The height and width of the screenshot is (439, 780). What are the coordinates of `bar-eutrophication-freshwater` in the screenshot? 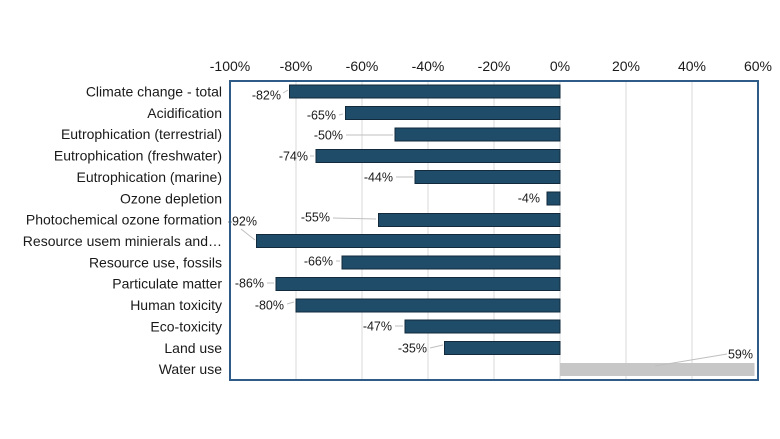 It's located at (438, 155).